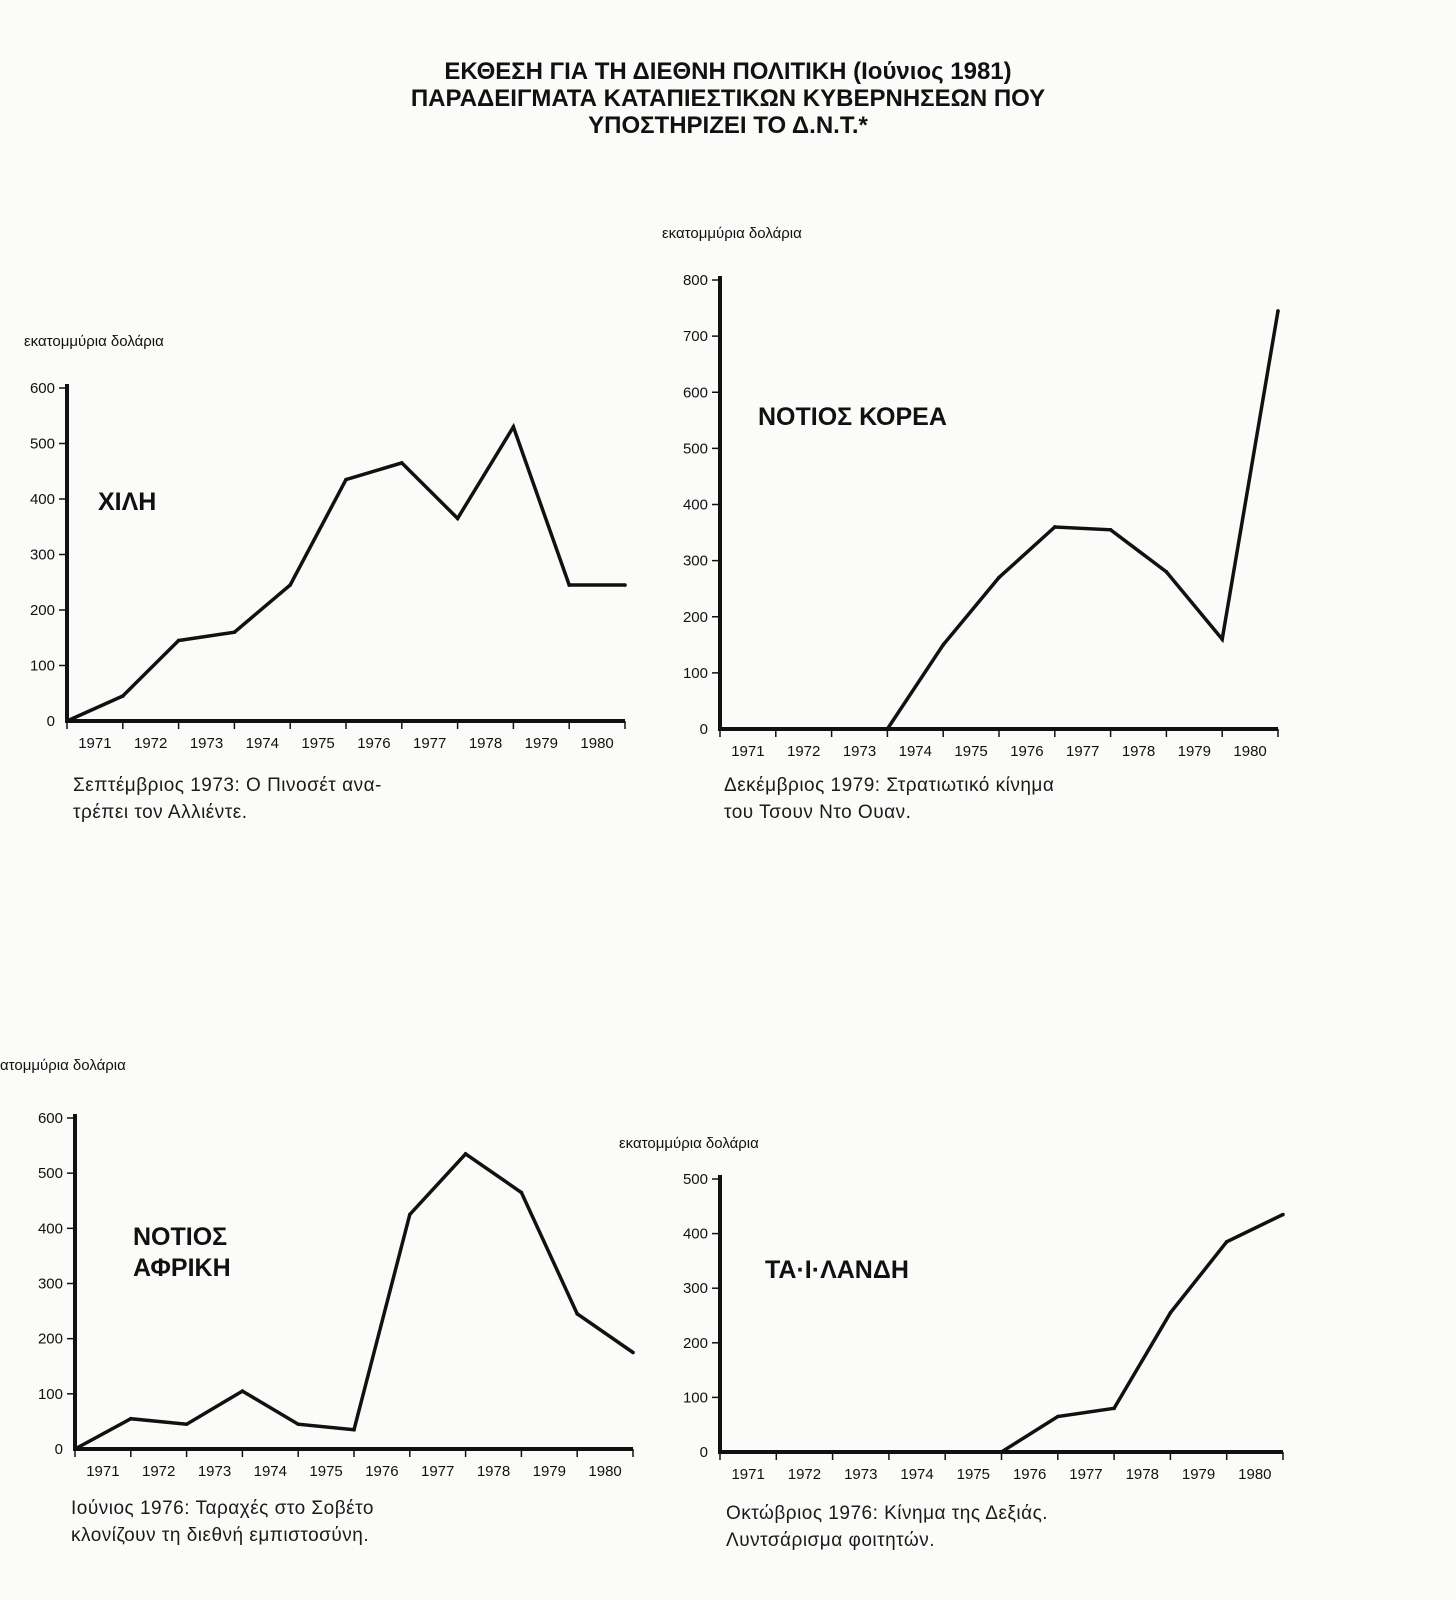 Image resolution: width=1456 pixels, height=1600 pixels. What do you see at coordinates (596, 743) in the screenshot?
I see `x-tick-label: 1980` at bounding box center [596, 743].